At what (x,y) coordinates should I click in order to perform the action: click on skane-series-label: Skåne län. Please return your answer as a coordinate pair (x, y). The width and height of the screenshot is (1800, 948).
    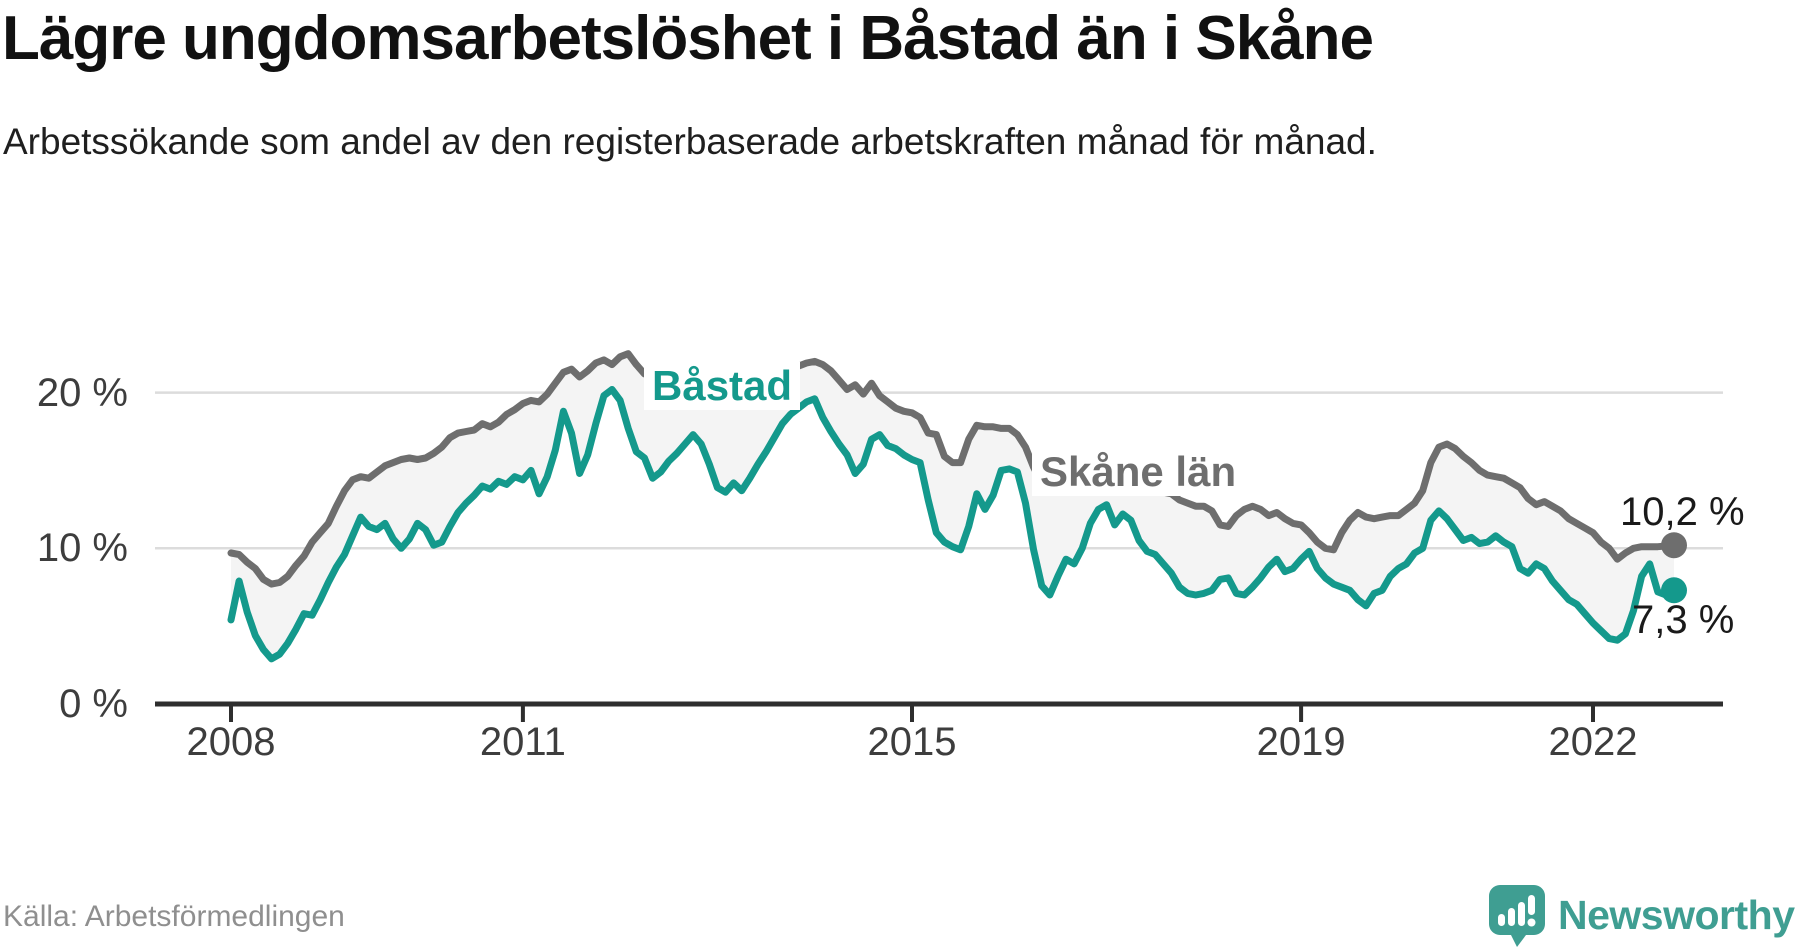
    Looking at the image, I should click on (1138, 472).